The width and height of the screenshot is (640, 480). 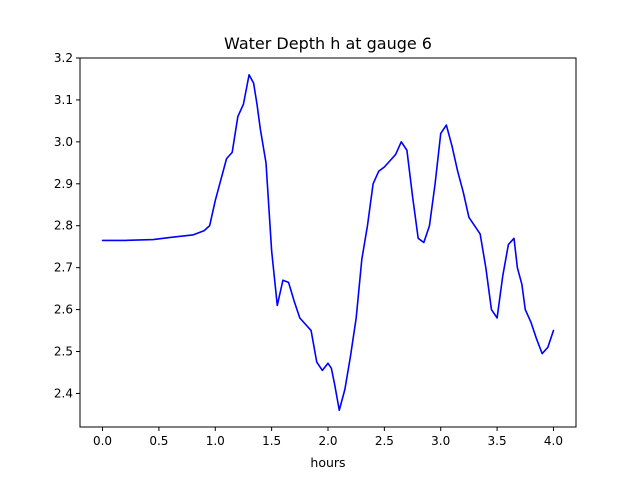 What do you see at coordinates (102, 441) in the screenshot?
I see `x-tick-label: 0.0` at bounding box center [102, 441].